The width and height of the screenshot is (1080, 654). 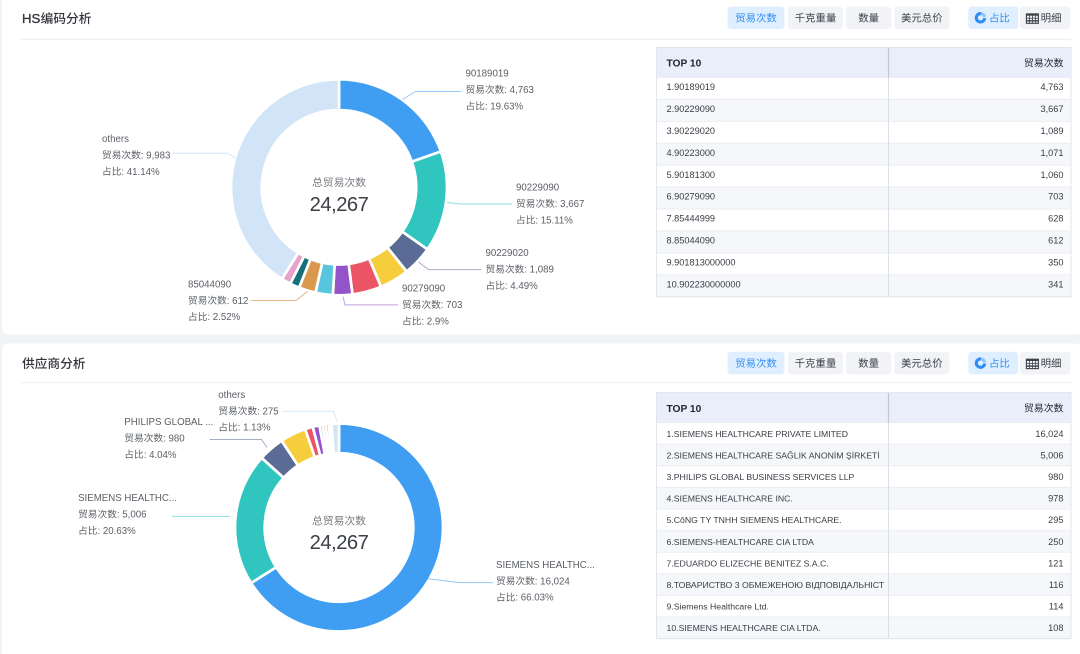 I want to click on svg-text: 250, so click(x=1055, y=542).